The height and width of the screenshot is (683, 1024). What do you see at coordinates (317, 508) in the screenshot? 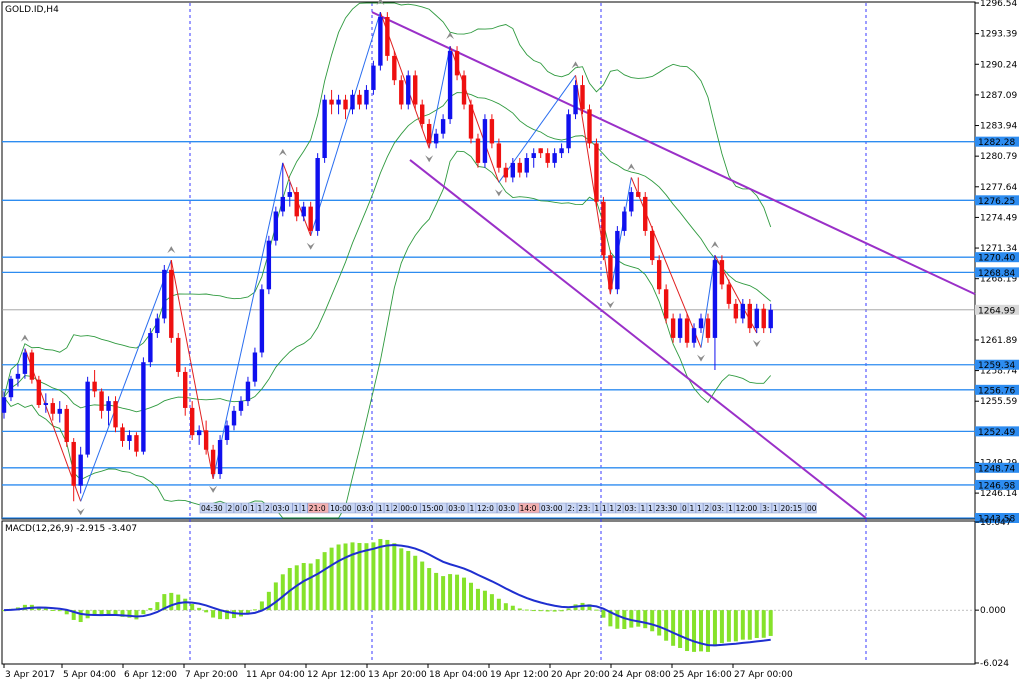
I see `time-strip-label: 21:0` at bounding box center [317, 508].